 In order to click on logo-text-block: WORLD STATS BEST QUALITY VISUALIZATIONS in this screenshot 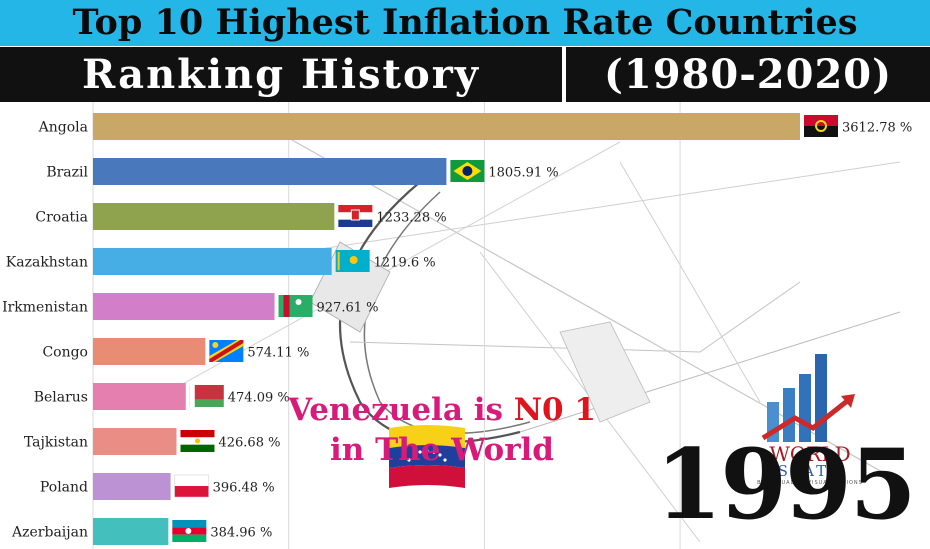, I will do `click(810, 427)`.